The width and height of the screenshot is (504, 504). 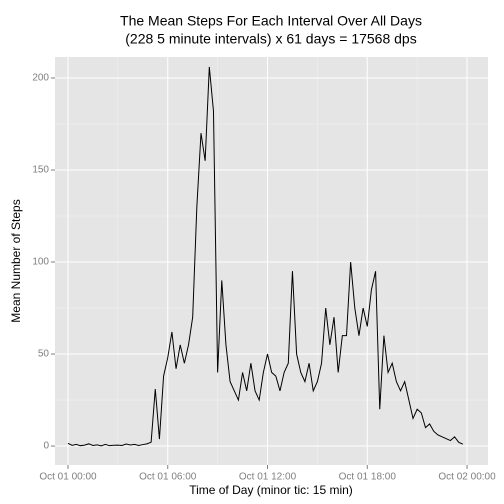 I want to click on x-tick-label: Oct 01 12:00, so click(x=268, y=477).